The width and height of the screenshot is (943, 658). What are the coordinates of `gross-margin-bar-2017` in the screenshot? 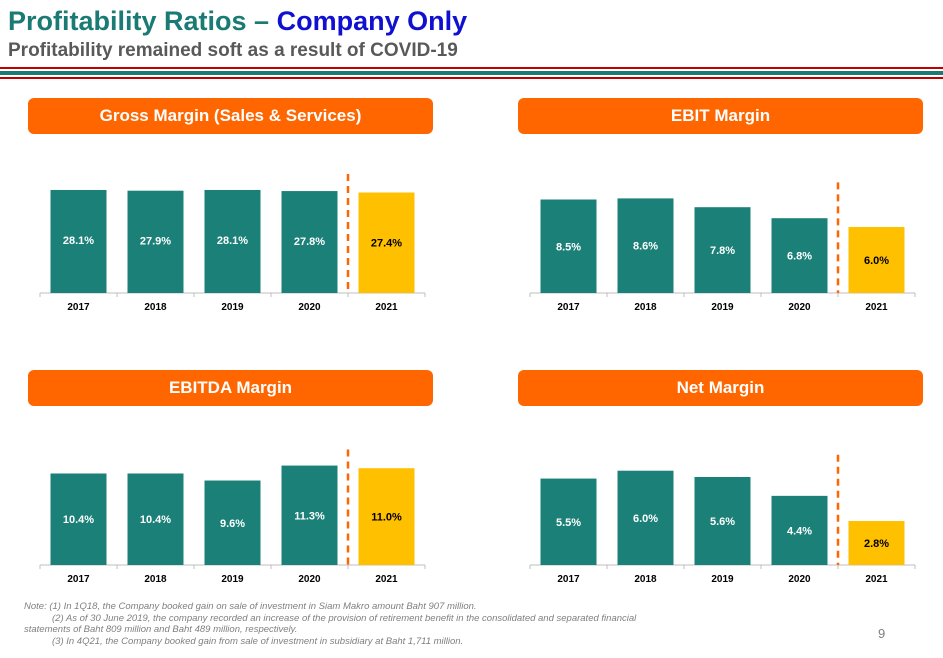 It's located at (78, 241).